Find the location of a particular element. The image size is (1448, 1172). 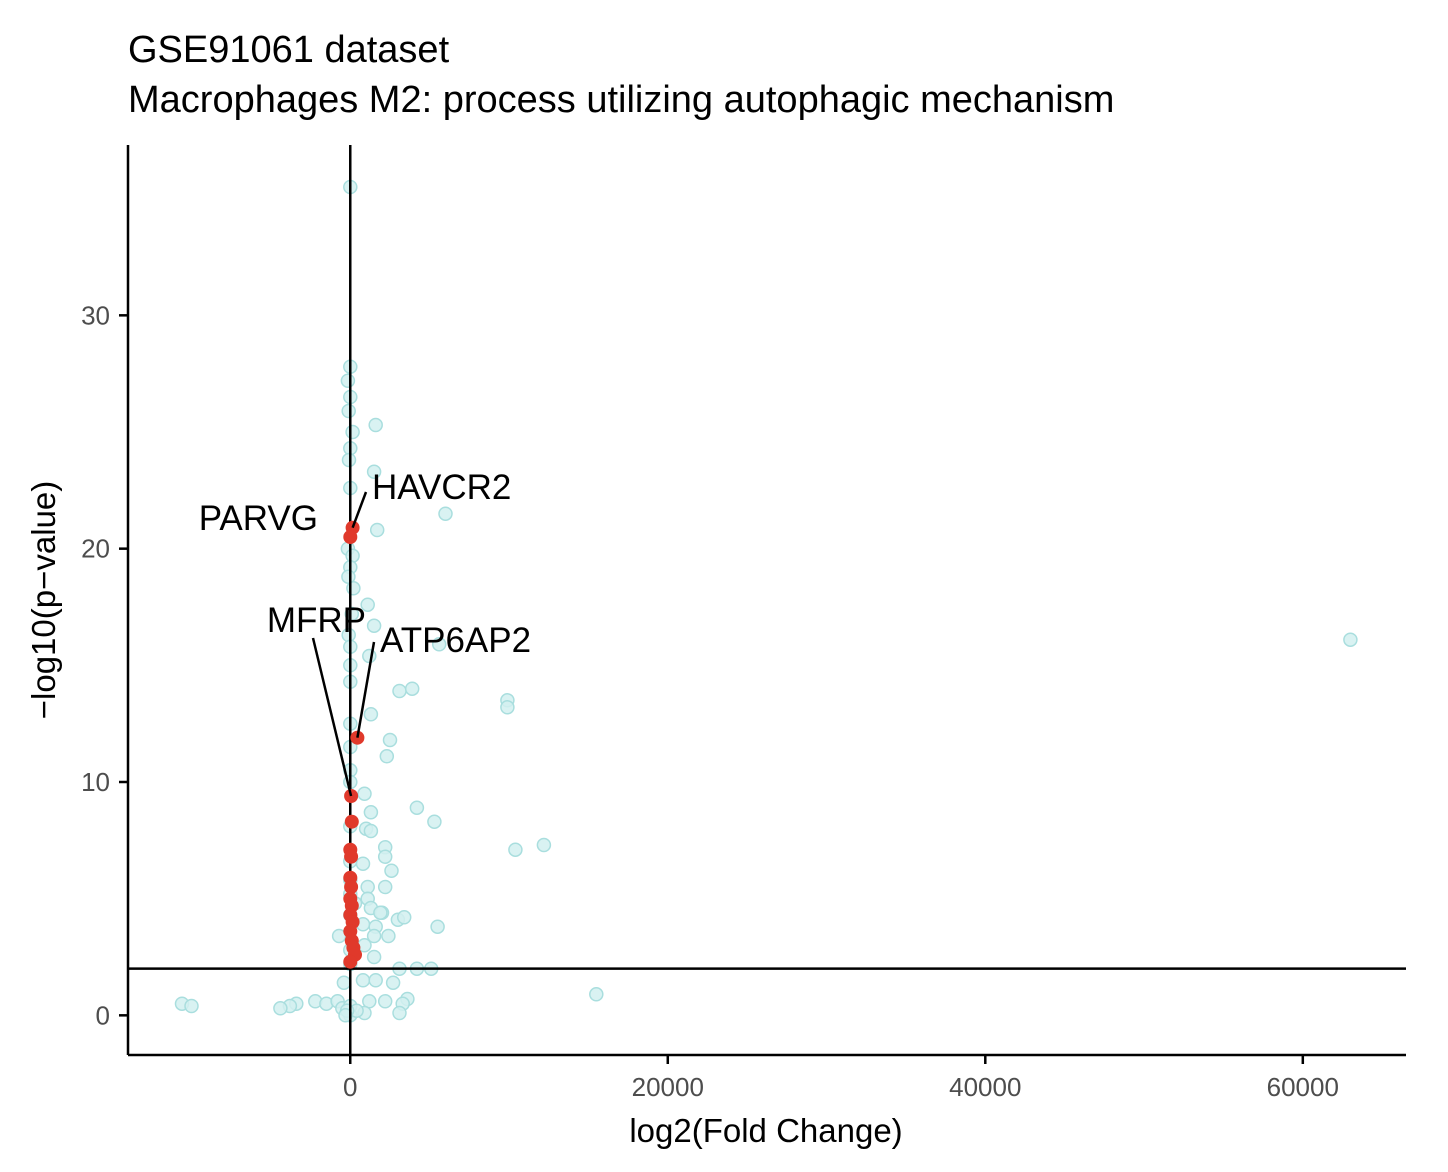

gene-label-parvg: PARVG is located at coordinates (258, 518).